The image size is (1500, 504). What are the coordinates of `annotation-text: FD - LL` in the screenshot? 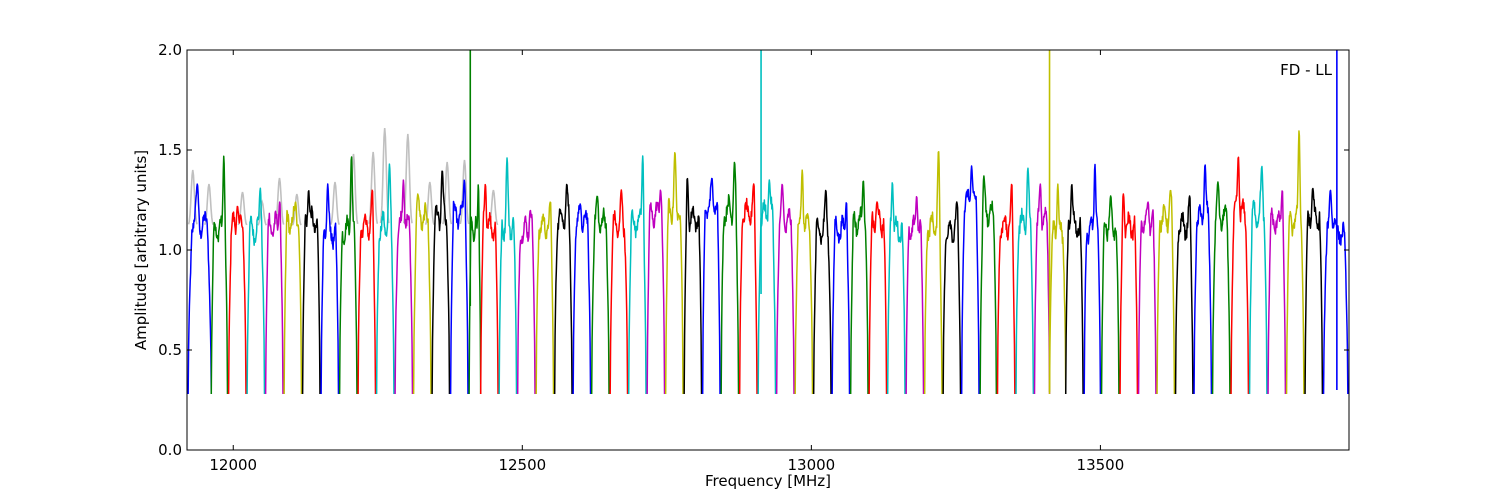 It's located at (1306, 70).